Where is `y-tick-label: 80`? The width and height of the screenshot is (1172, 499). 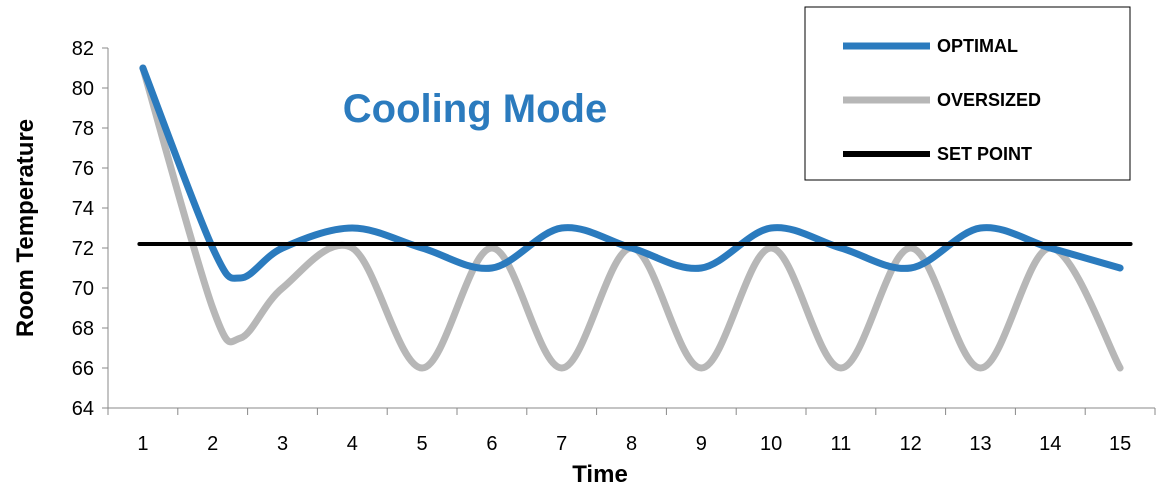 y-tick-label: 80 is located at coordinates (83, 89).